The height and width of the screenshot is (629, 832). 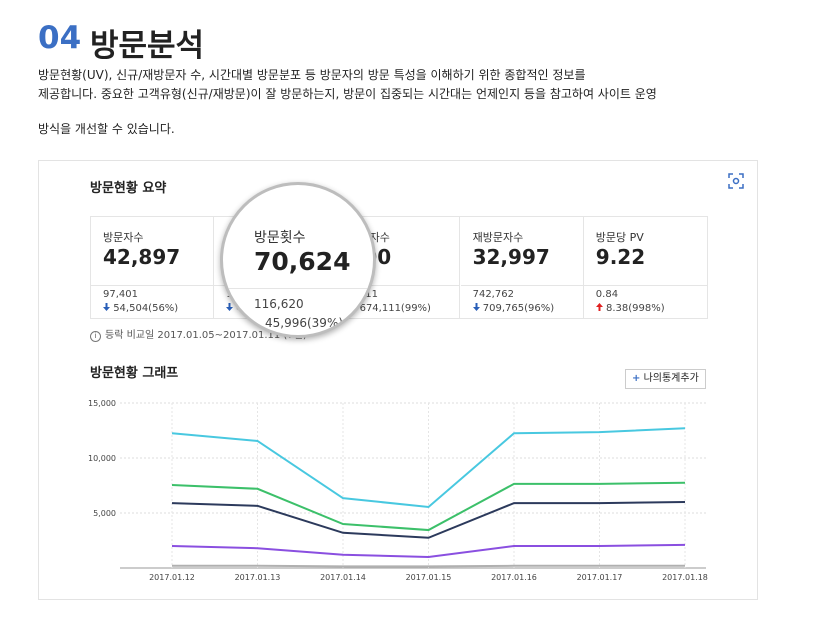 I want to click on section-number: 04, so click(x=60, y=38).